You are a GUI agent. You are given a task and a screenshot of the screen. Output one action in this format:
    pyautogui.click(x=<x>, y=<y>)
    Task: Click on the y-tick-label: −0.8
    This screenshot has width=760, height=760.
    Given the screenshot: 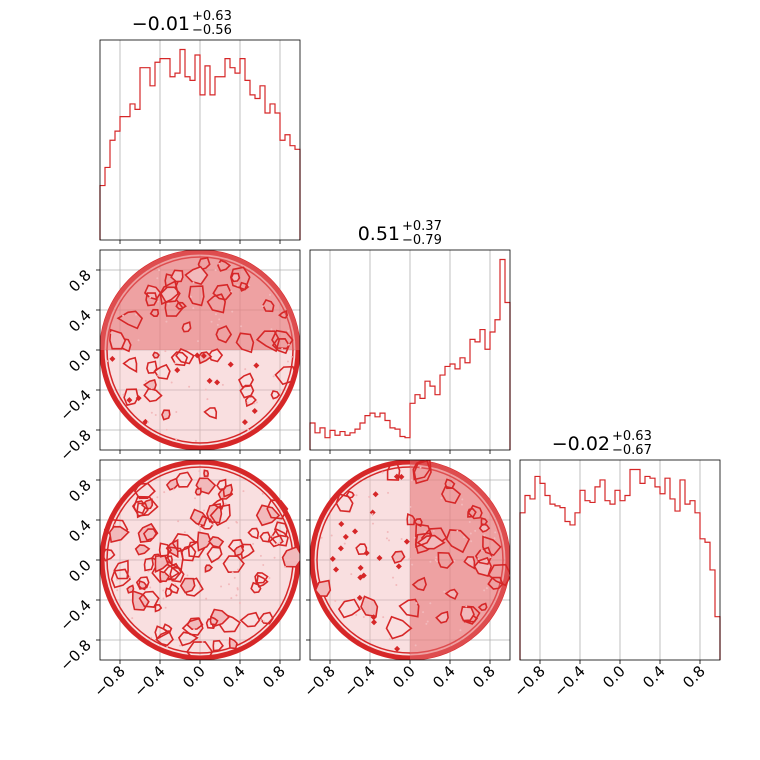 What is the action you would take?
    pyautogui.click(x=75, y=445)
    